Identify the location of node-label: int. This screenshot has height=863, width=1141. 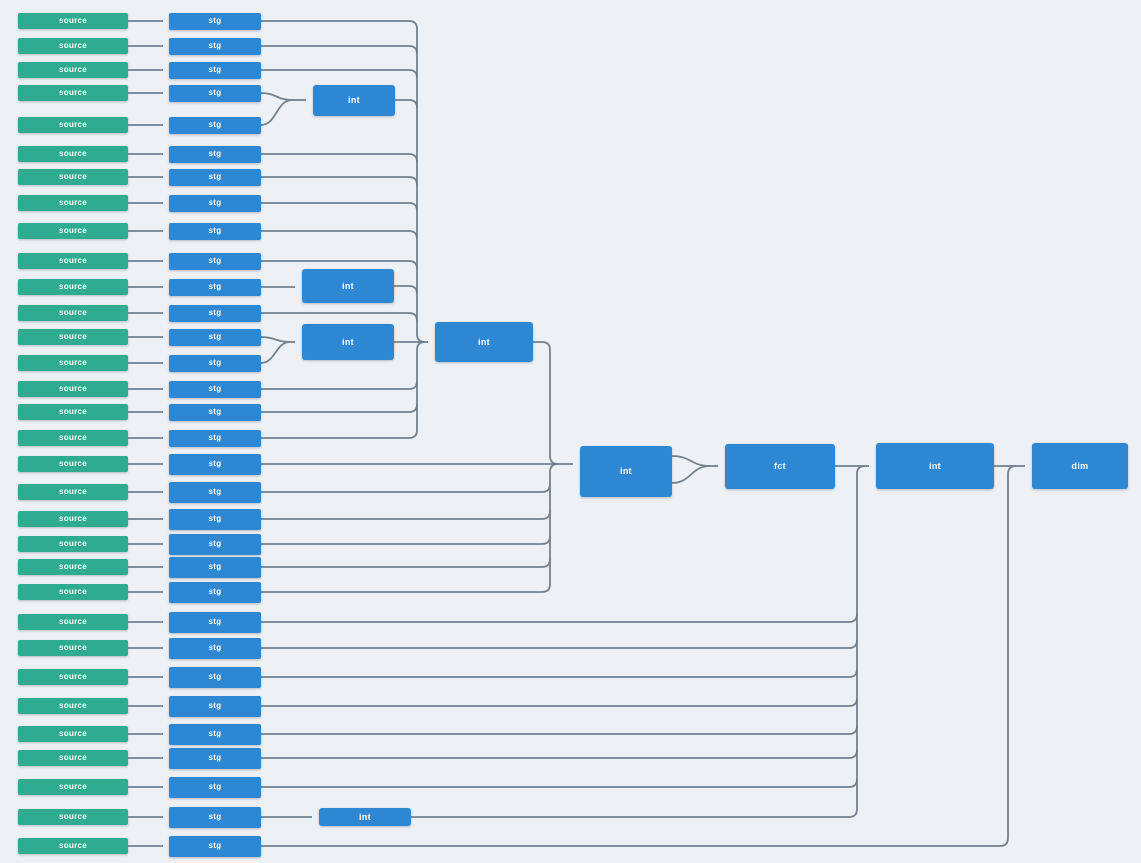
(354, 99).